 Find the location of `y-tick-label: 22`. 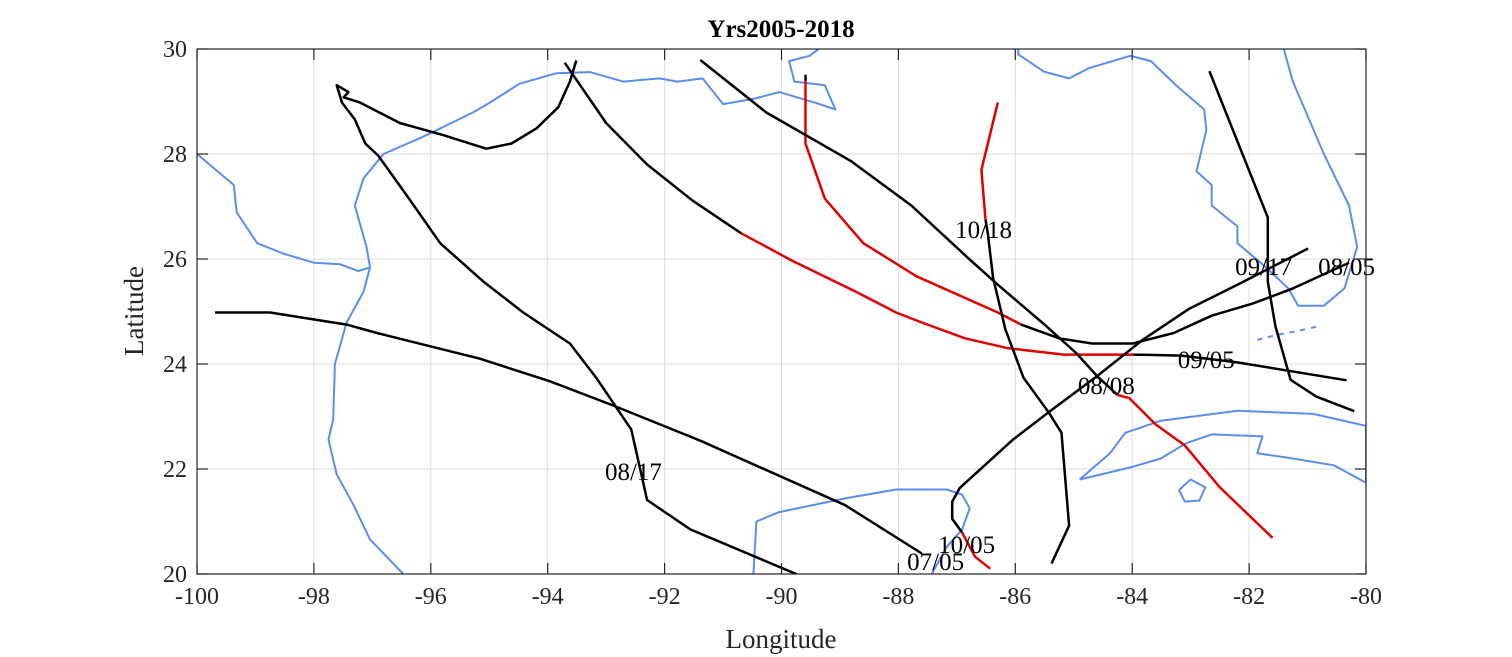

y-tick-label: 22 is located at coordinates (175, 470).